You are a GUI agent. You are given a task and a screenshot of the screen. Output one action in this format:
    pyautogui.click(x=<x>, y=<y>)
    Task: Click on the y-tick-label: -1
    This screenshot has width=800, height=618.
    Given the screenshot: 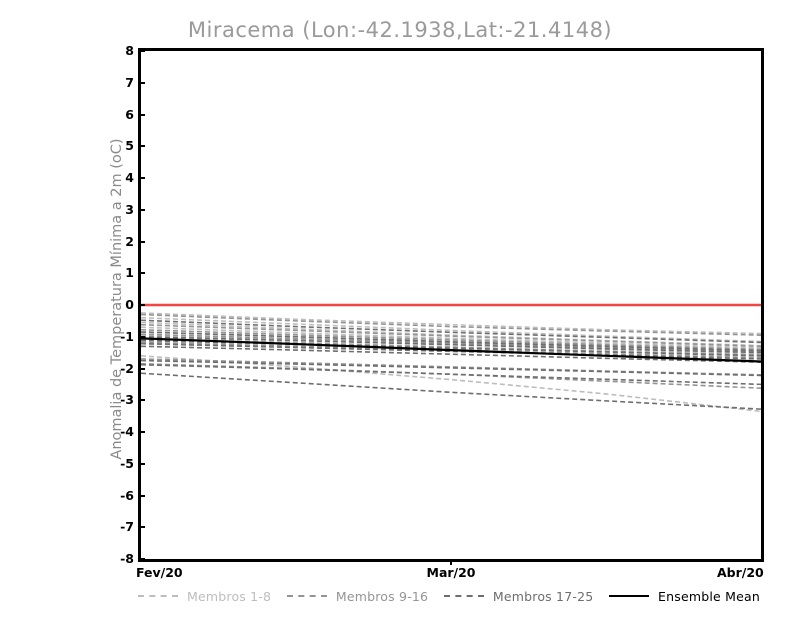 What is the action you would take?
    pyautogui.click(x=127, y=336)
    